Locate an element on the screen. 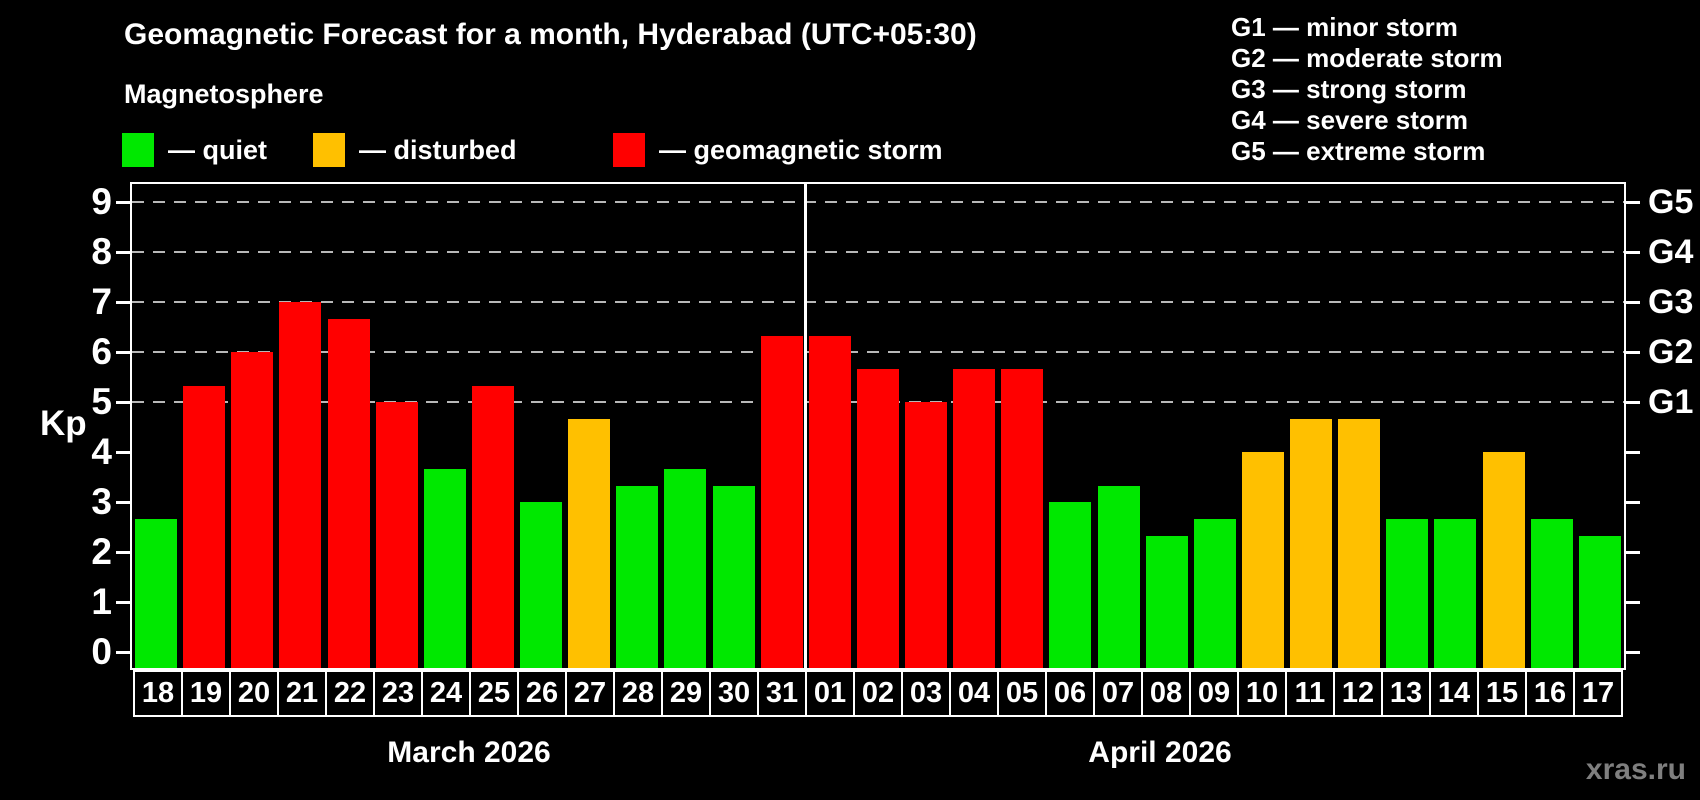  day-cell-01: 01 is located at coordinates (830, 693).